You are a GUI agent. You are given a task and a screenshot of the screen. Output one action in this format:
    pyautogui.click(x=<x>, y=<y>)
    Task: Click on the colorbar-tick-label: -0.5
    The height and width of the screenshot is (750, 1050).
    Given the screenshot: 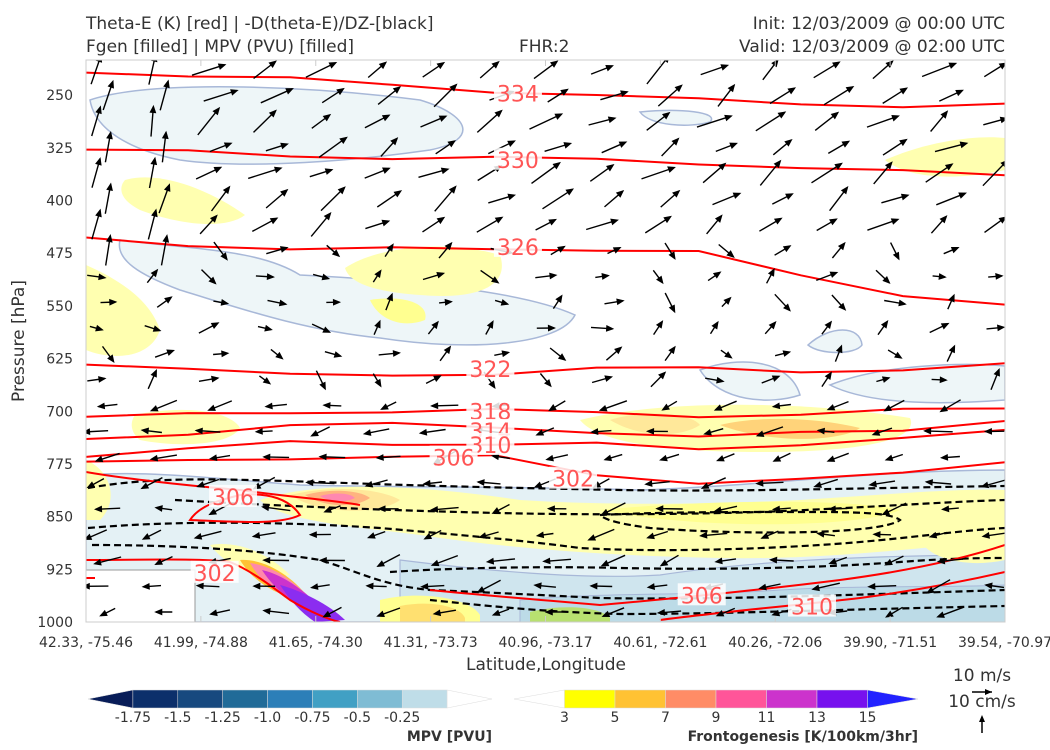 What is the action you would take?
    pyautogui.click(x=357, y=718)
    